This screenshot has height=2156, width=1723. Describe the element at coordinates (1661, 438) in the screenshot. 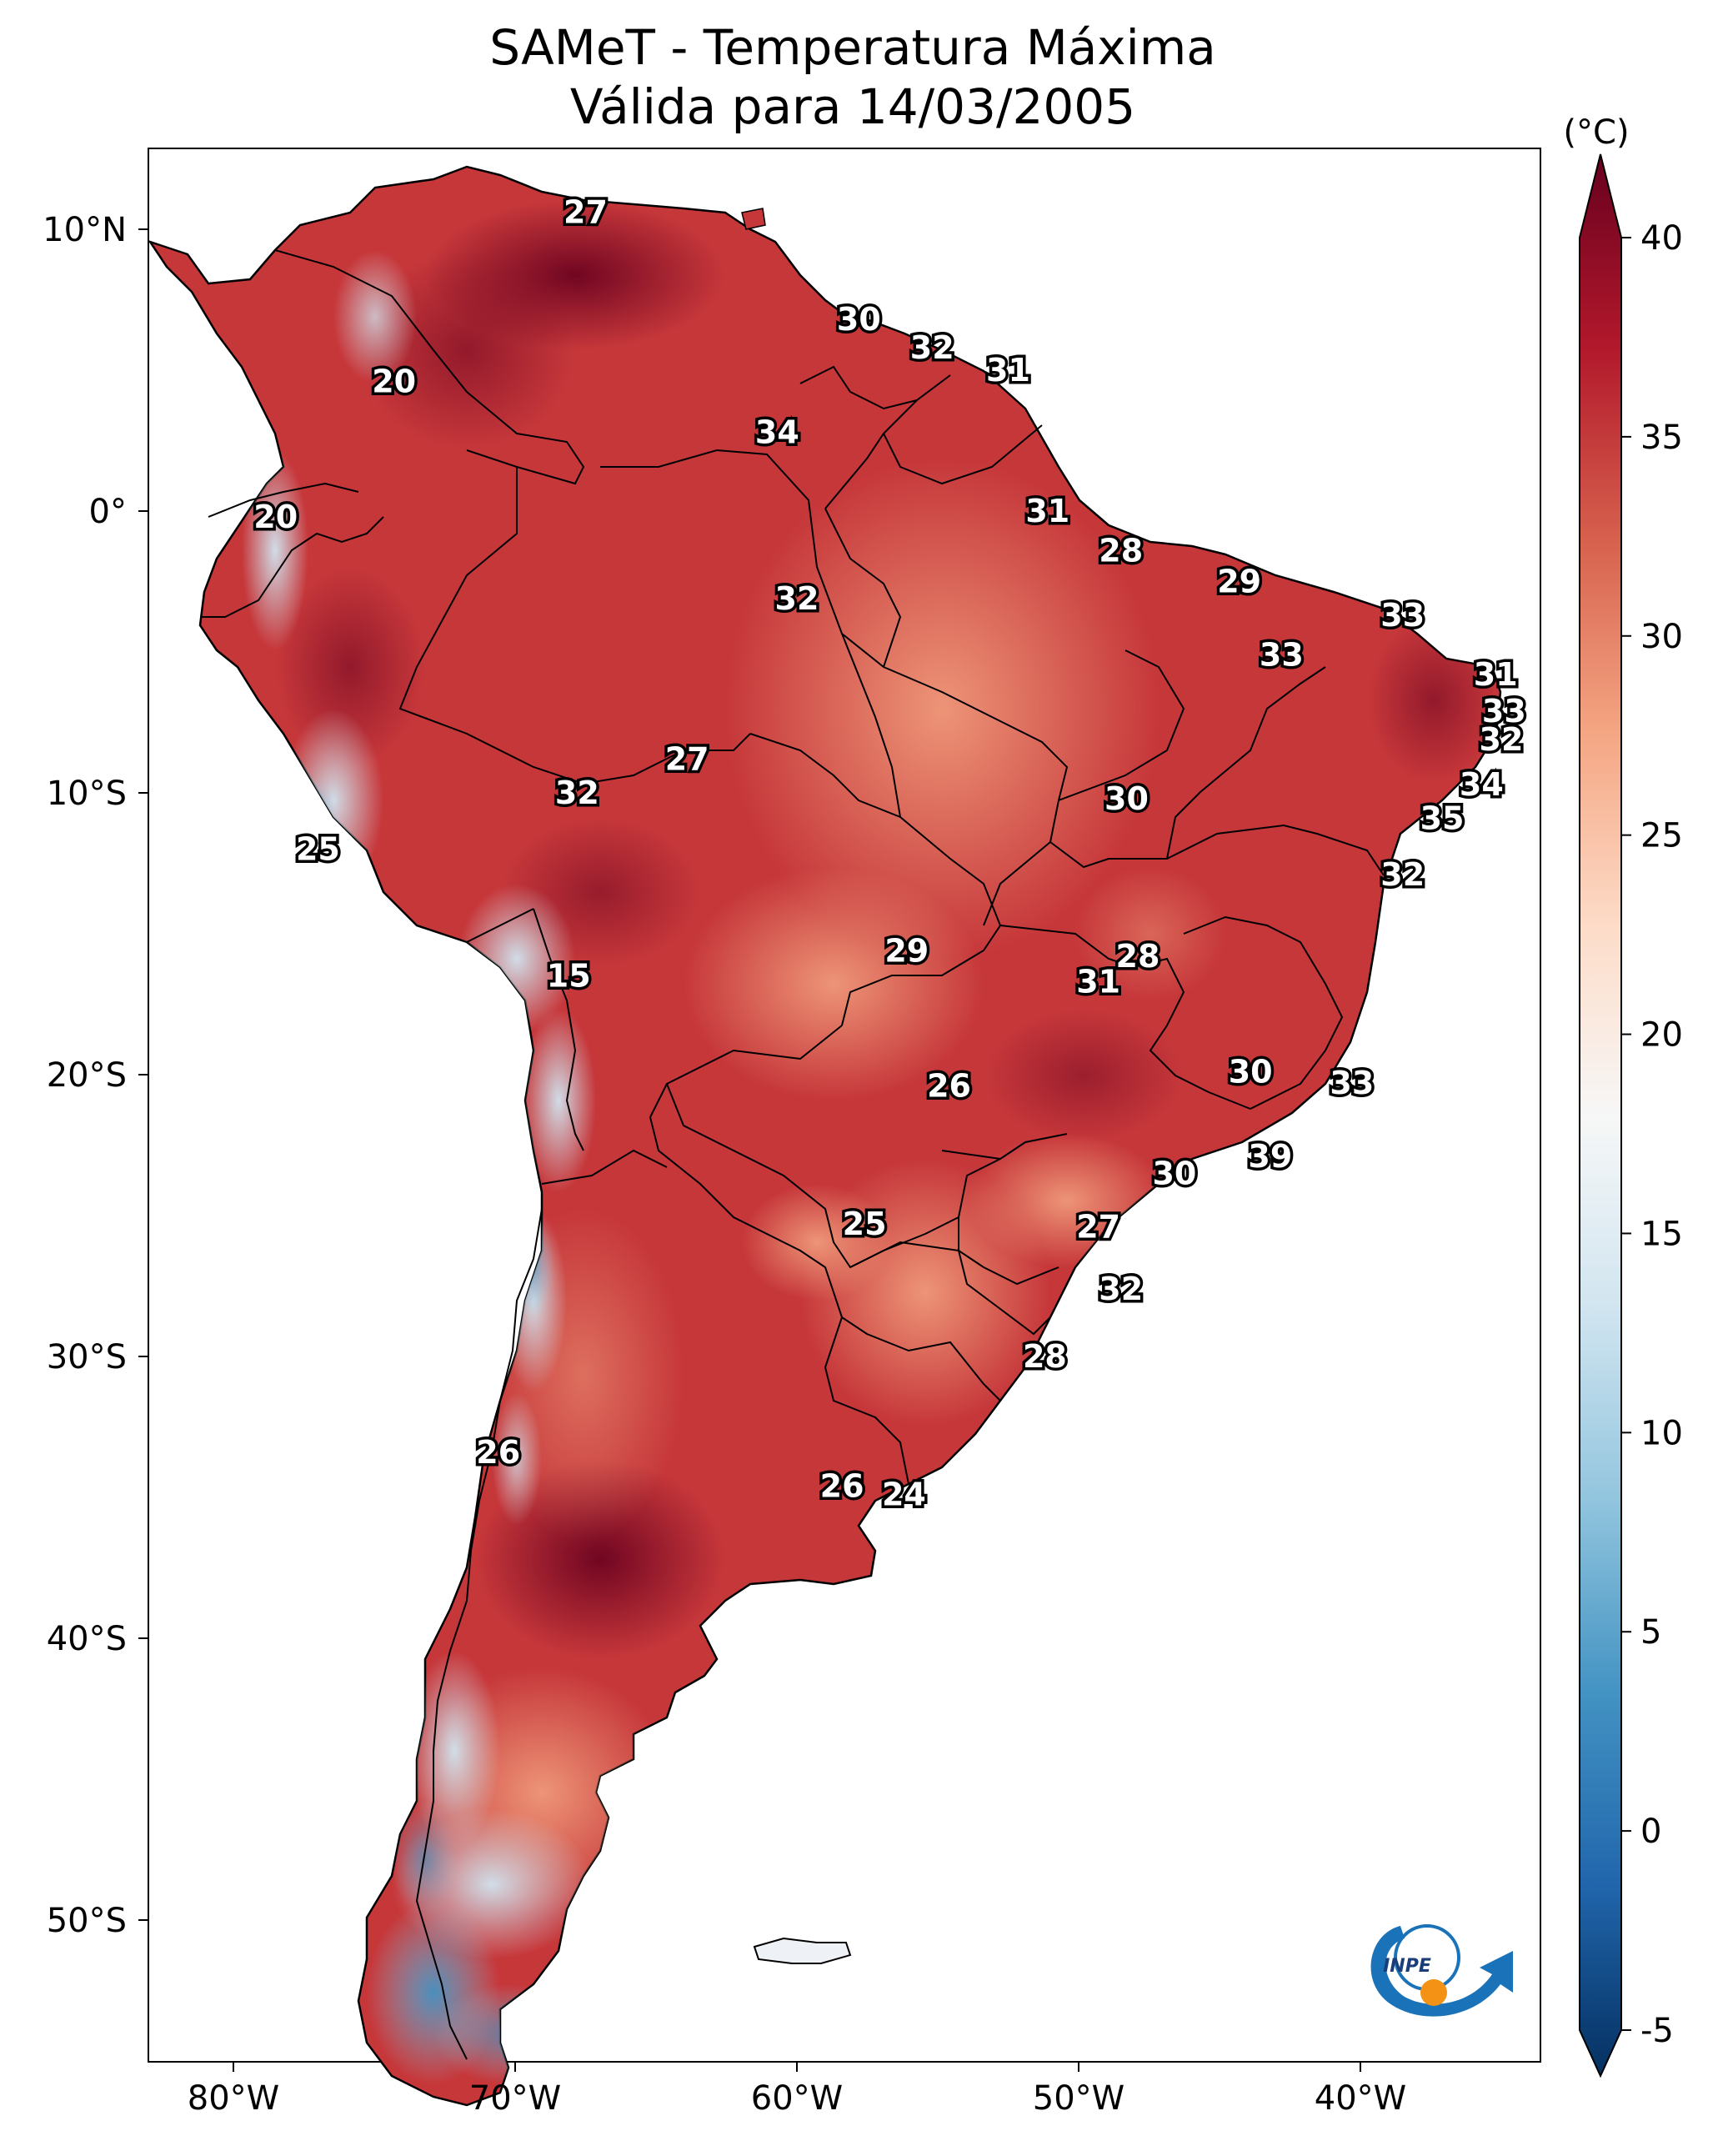

I see `colorbar-tick-label: 35` at that location.